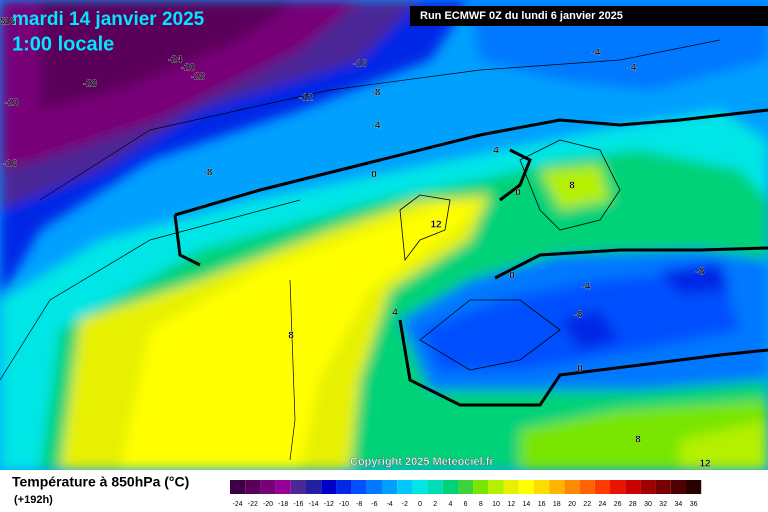 Image resolution: width=768 pixels, height=512 pixels. What do you see at coordinates (298, 504) in the screenshot?
I see `legend-tick-label: -16` at bounding box center [298, 504].